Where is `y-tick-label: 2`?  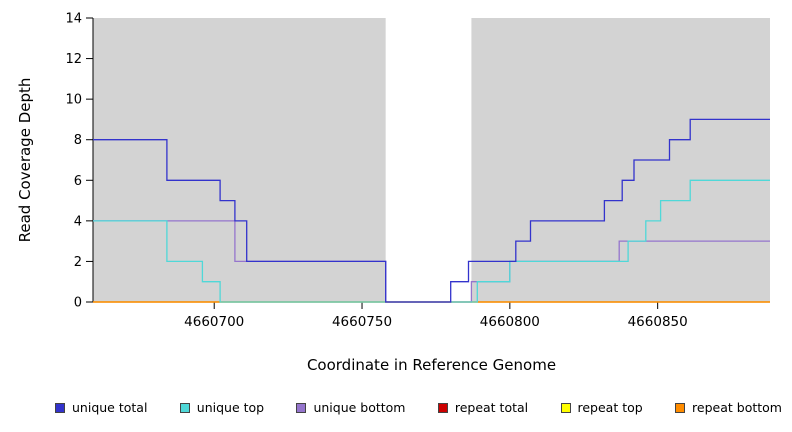
y-tick-label: 2 is located at coordinates (78, 262).